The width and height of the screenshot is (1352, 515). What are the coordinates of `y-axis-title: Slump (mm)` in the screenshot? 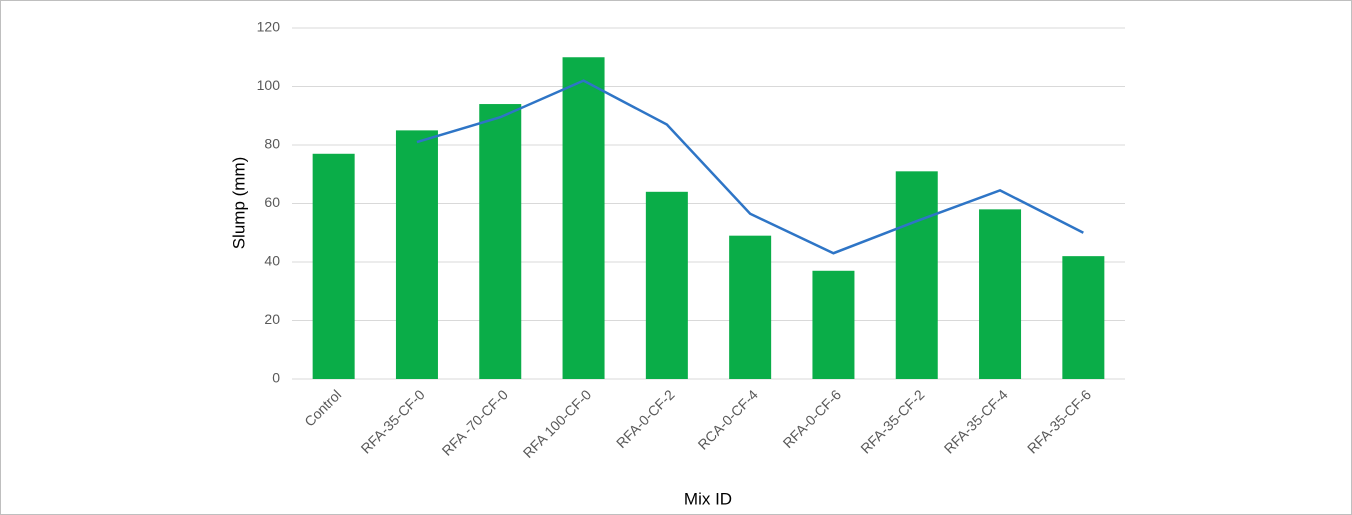 It's located at (238, 203).